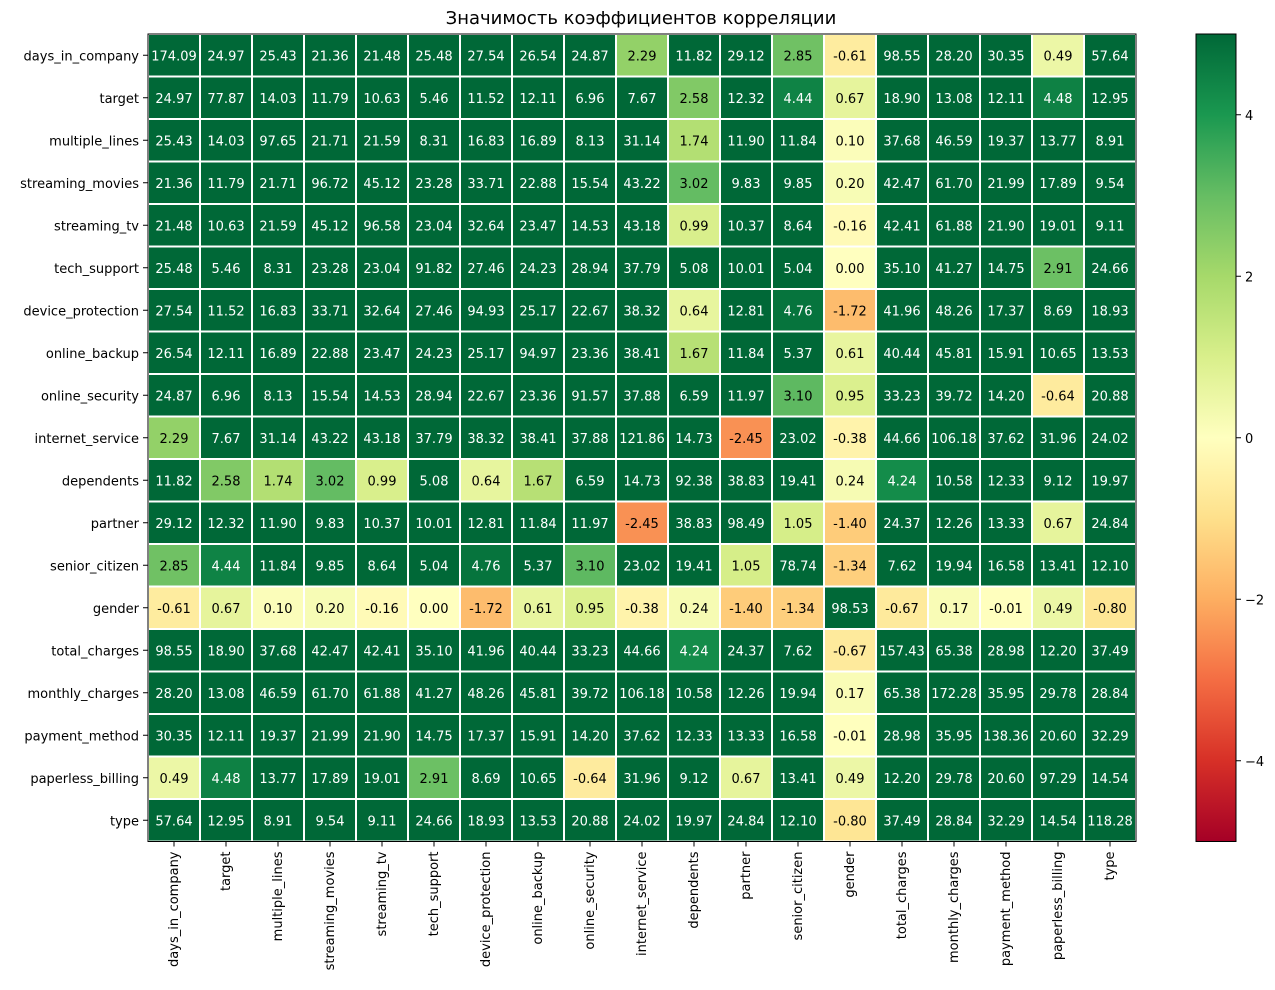 This screenshot has width=1275, height=990. I want to click on column-tick-label: online_backup, so click(538, 898).